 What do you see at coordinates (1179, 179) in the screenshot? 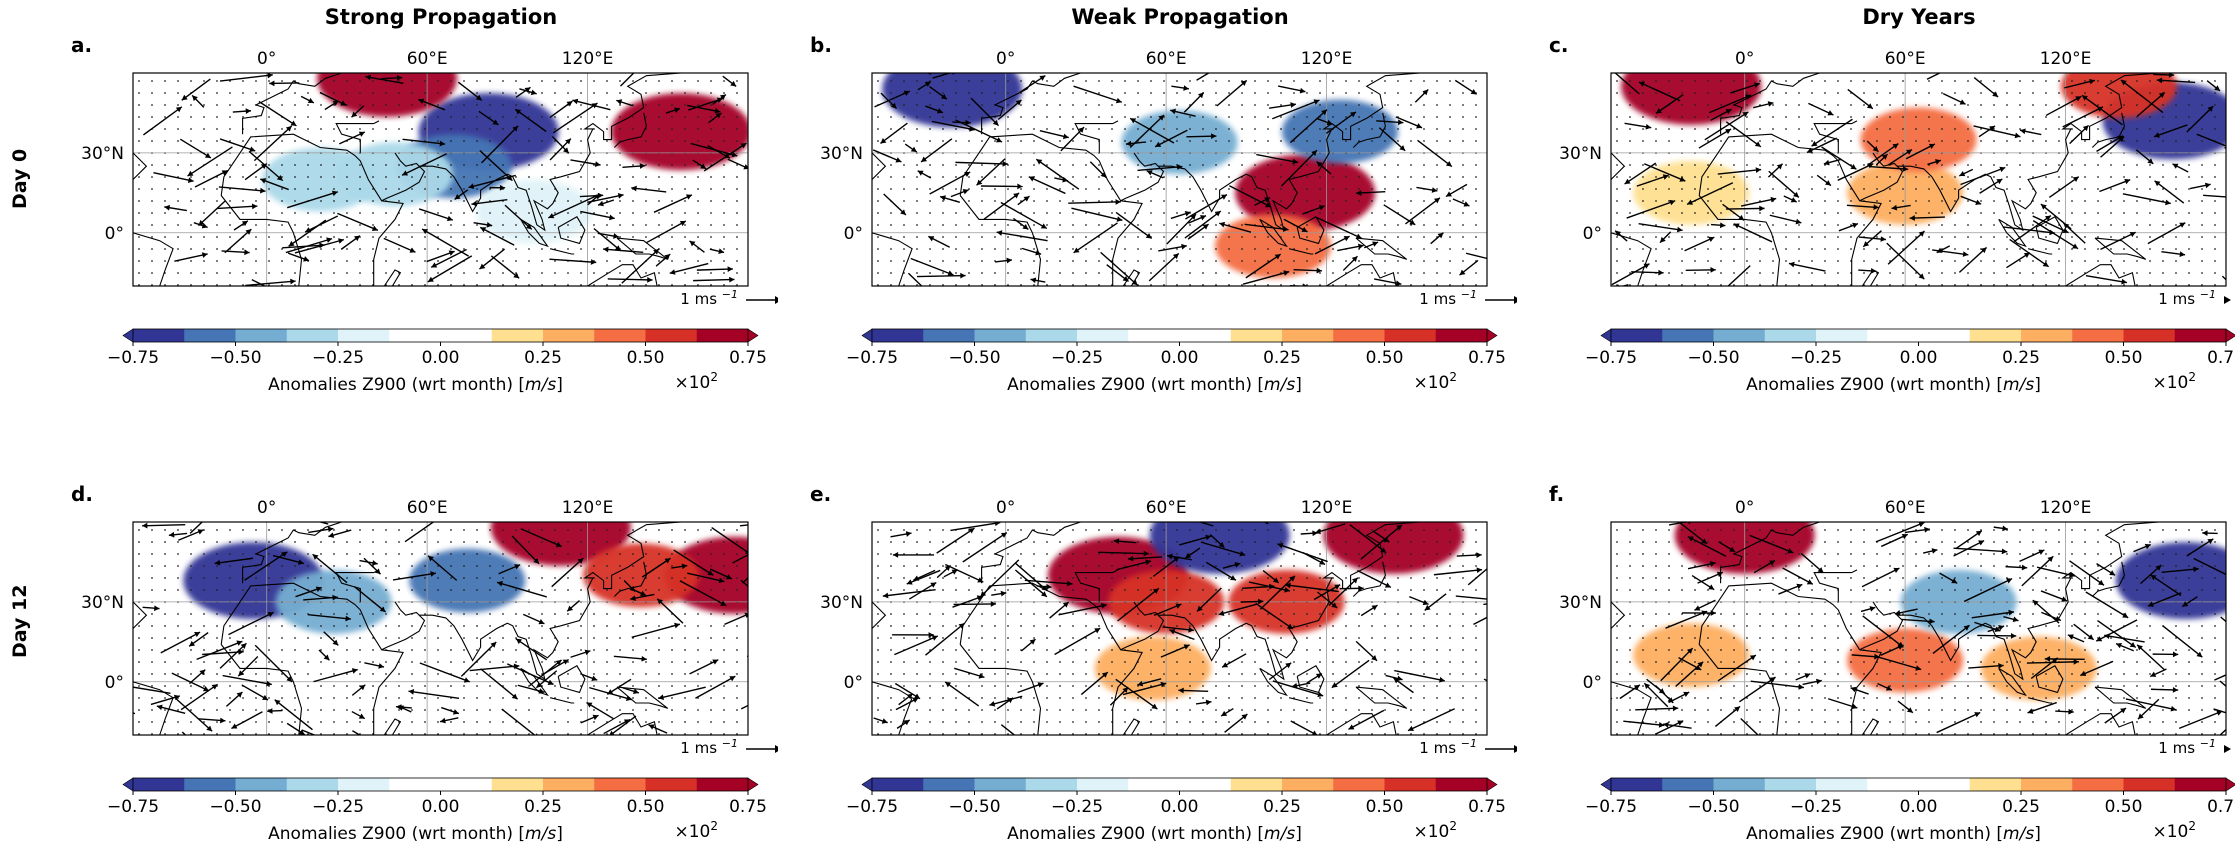
I see `map-frame` at bounding box center [1179, 179].